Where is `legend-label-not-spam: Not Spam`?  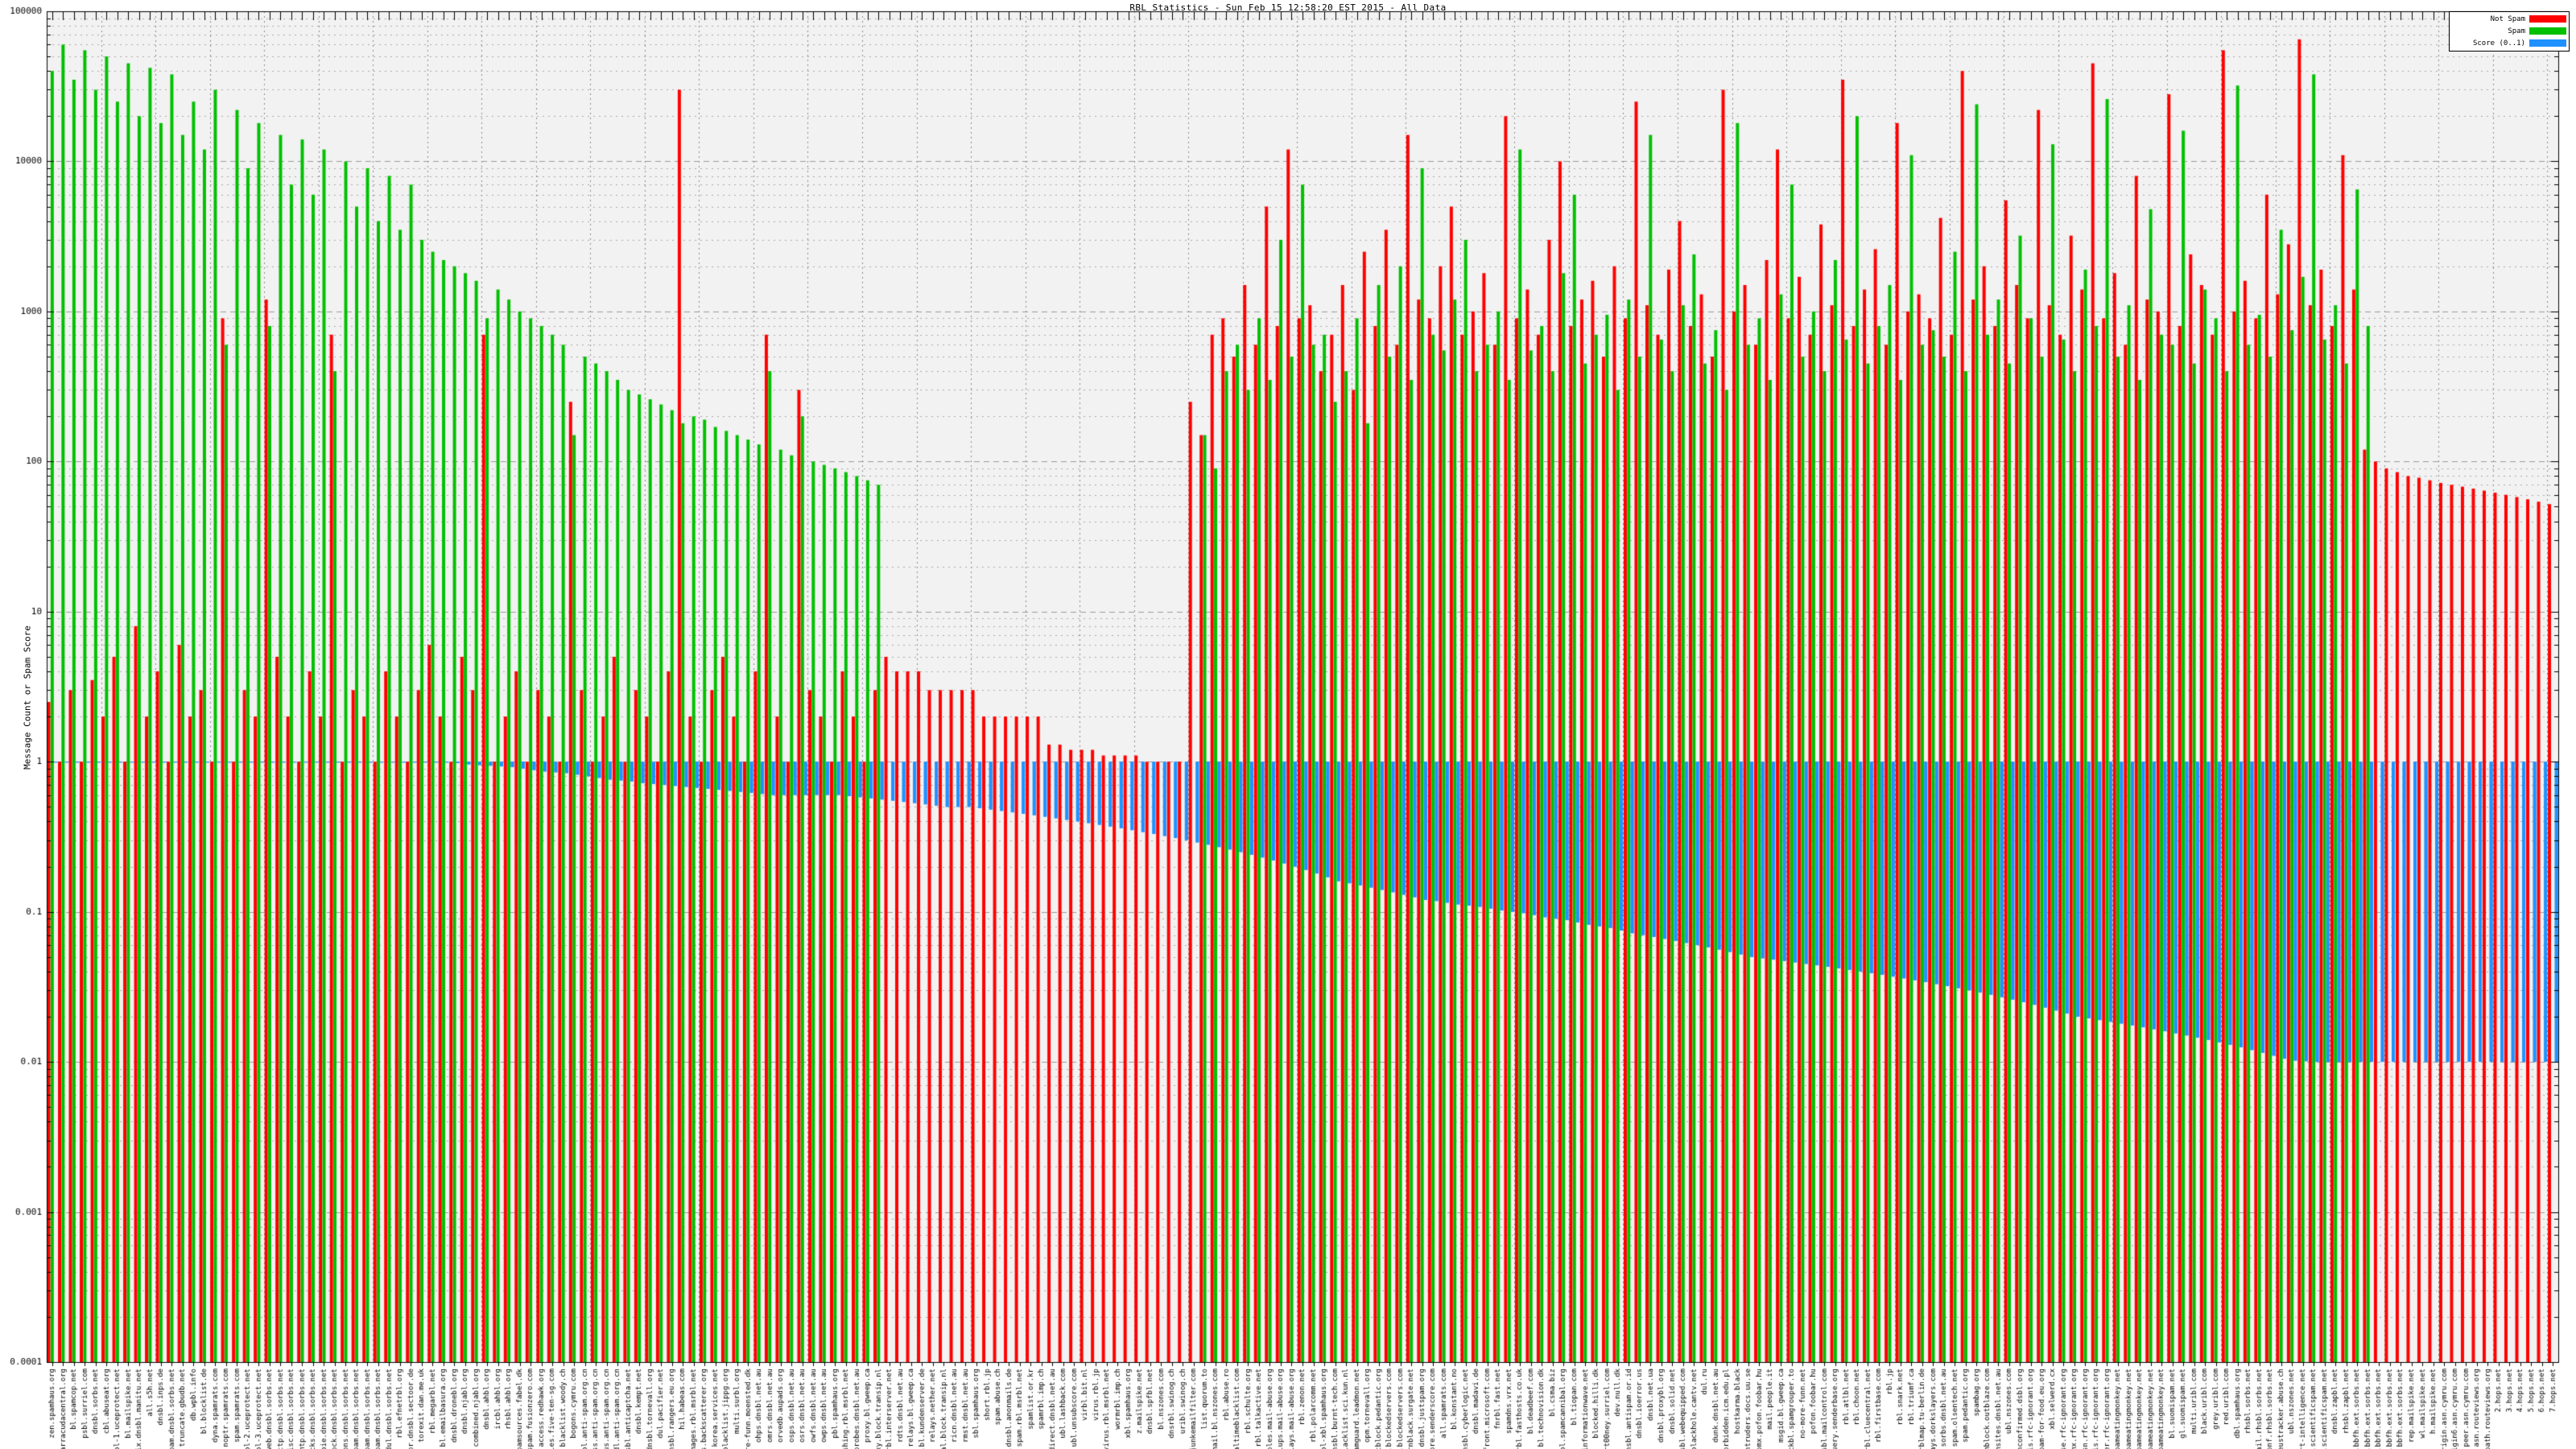 legend-label-not-spam: Not Spam is located at coordinates (2507, 18).